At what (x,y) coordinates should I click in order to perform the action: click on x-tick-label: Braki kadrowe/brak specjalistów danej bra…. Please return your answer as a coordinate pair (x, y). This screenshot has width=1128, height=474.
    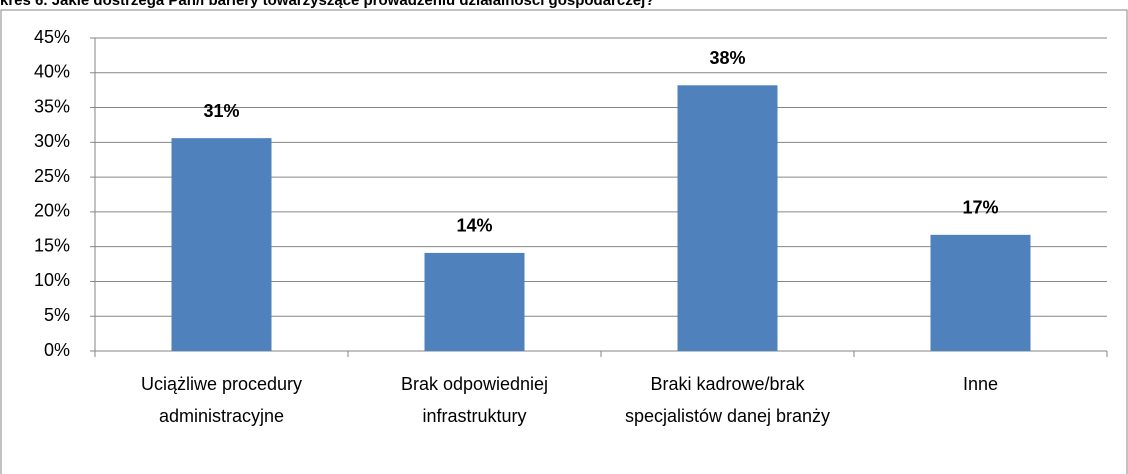
    Looking at the image, I should click on (727, 400).